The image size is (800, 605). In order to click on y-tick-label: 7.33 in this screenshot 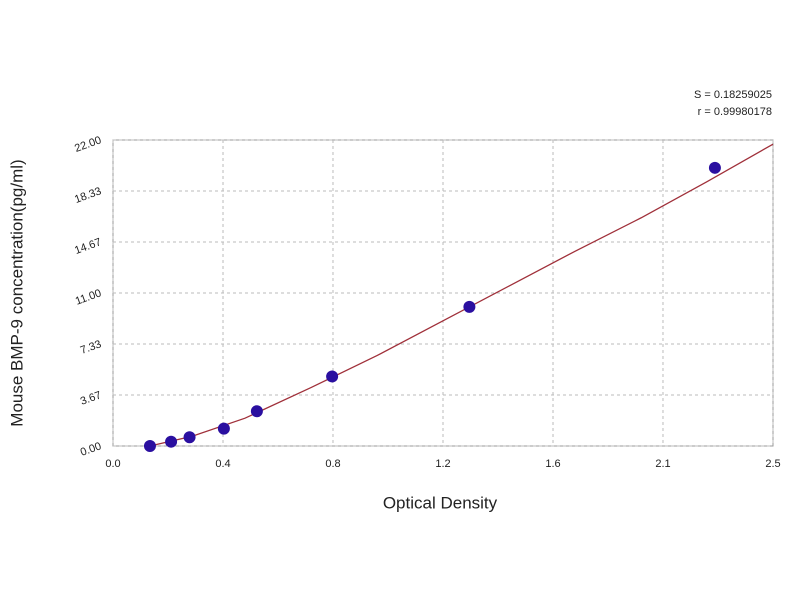, I will do `click(91, 347)`.